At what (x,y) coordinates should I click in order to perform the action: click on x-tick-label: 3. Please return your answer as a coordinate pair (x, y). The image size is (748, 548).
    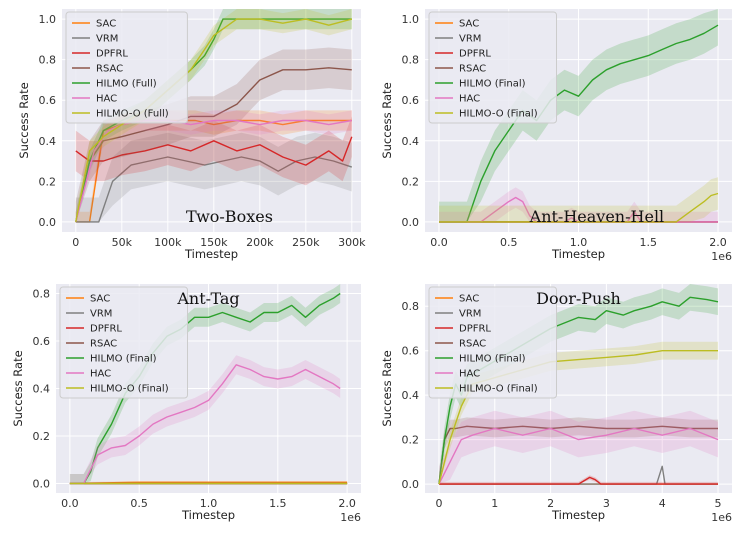
    Looking at the image, I should click on (606, 503).